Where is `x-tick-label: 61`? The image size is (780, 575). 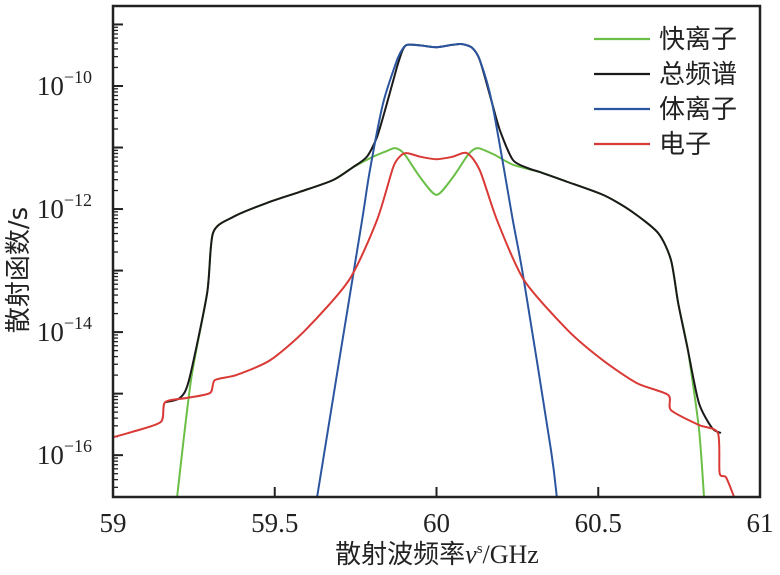 x-tick-label: 61 is located at coordinates (760, 523).